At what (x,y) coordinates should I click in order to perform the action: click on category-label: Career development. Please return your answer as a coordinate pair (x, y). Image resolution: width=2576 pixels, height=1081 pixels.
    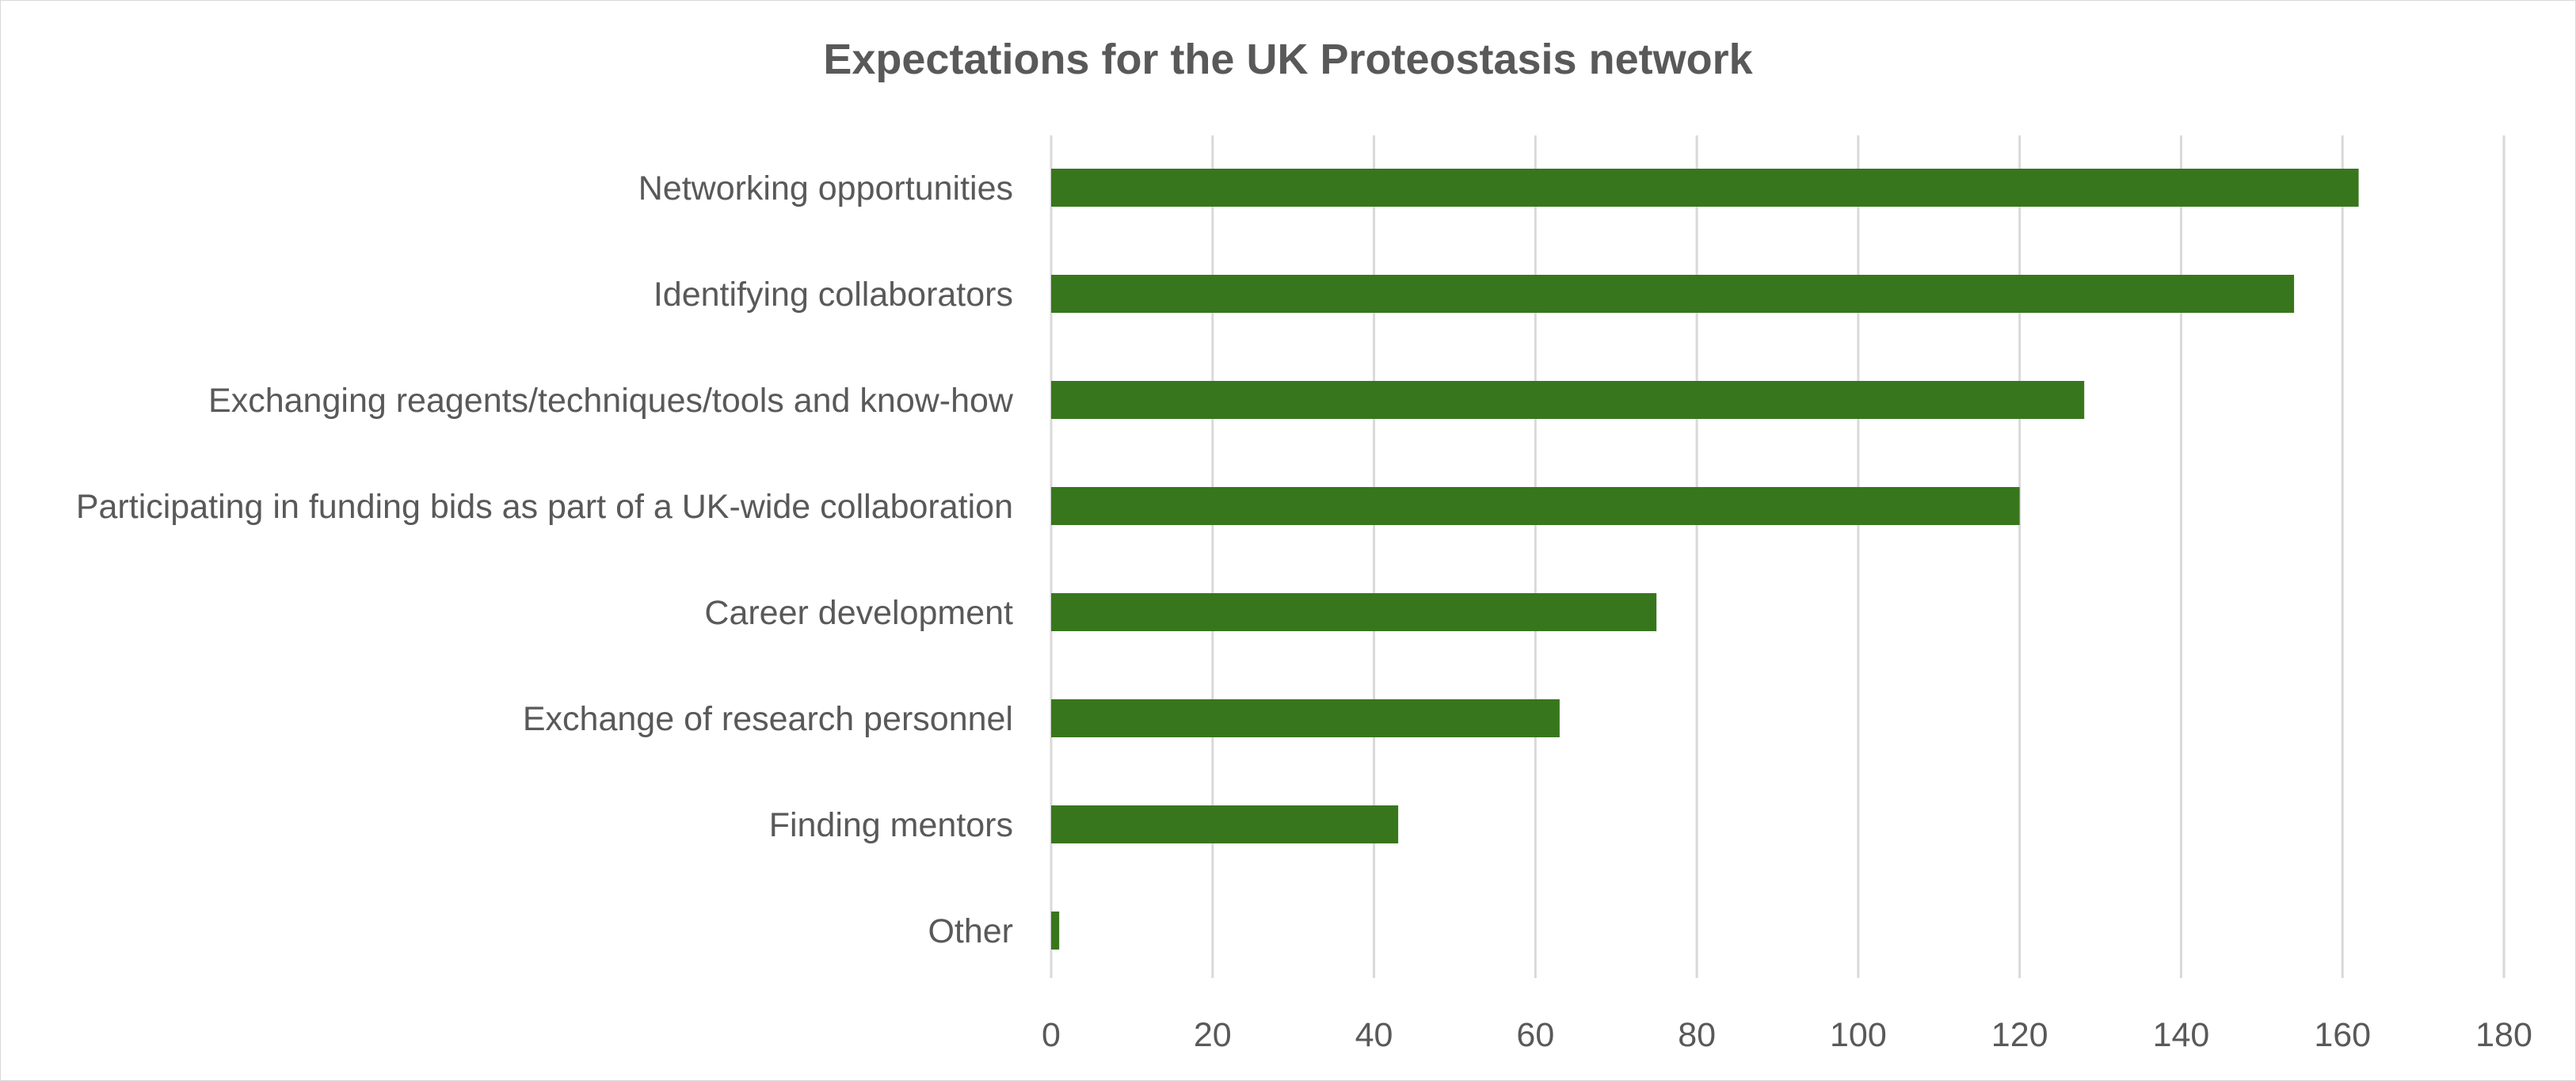
    Looking at the image, I should click on (858, 613).